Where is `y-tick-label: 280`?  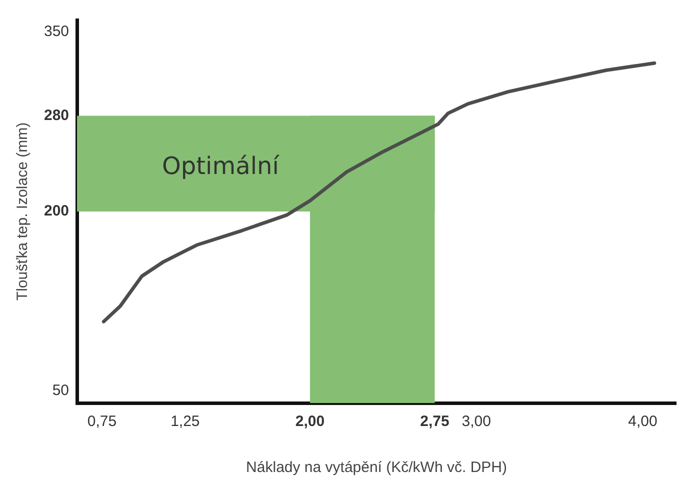
y-tick-label: 280 is located at coordinates (57, 115).